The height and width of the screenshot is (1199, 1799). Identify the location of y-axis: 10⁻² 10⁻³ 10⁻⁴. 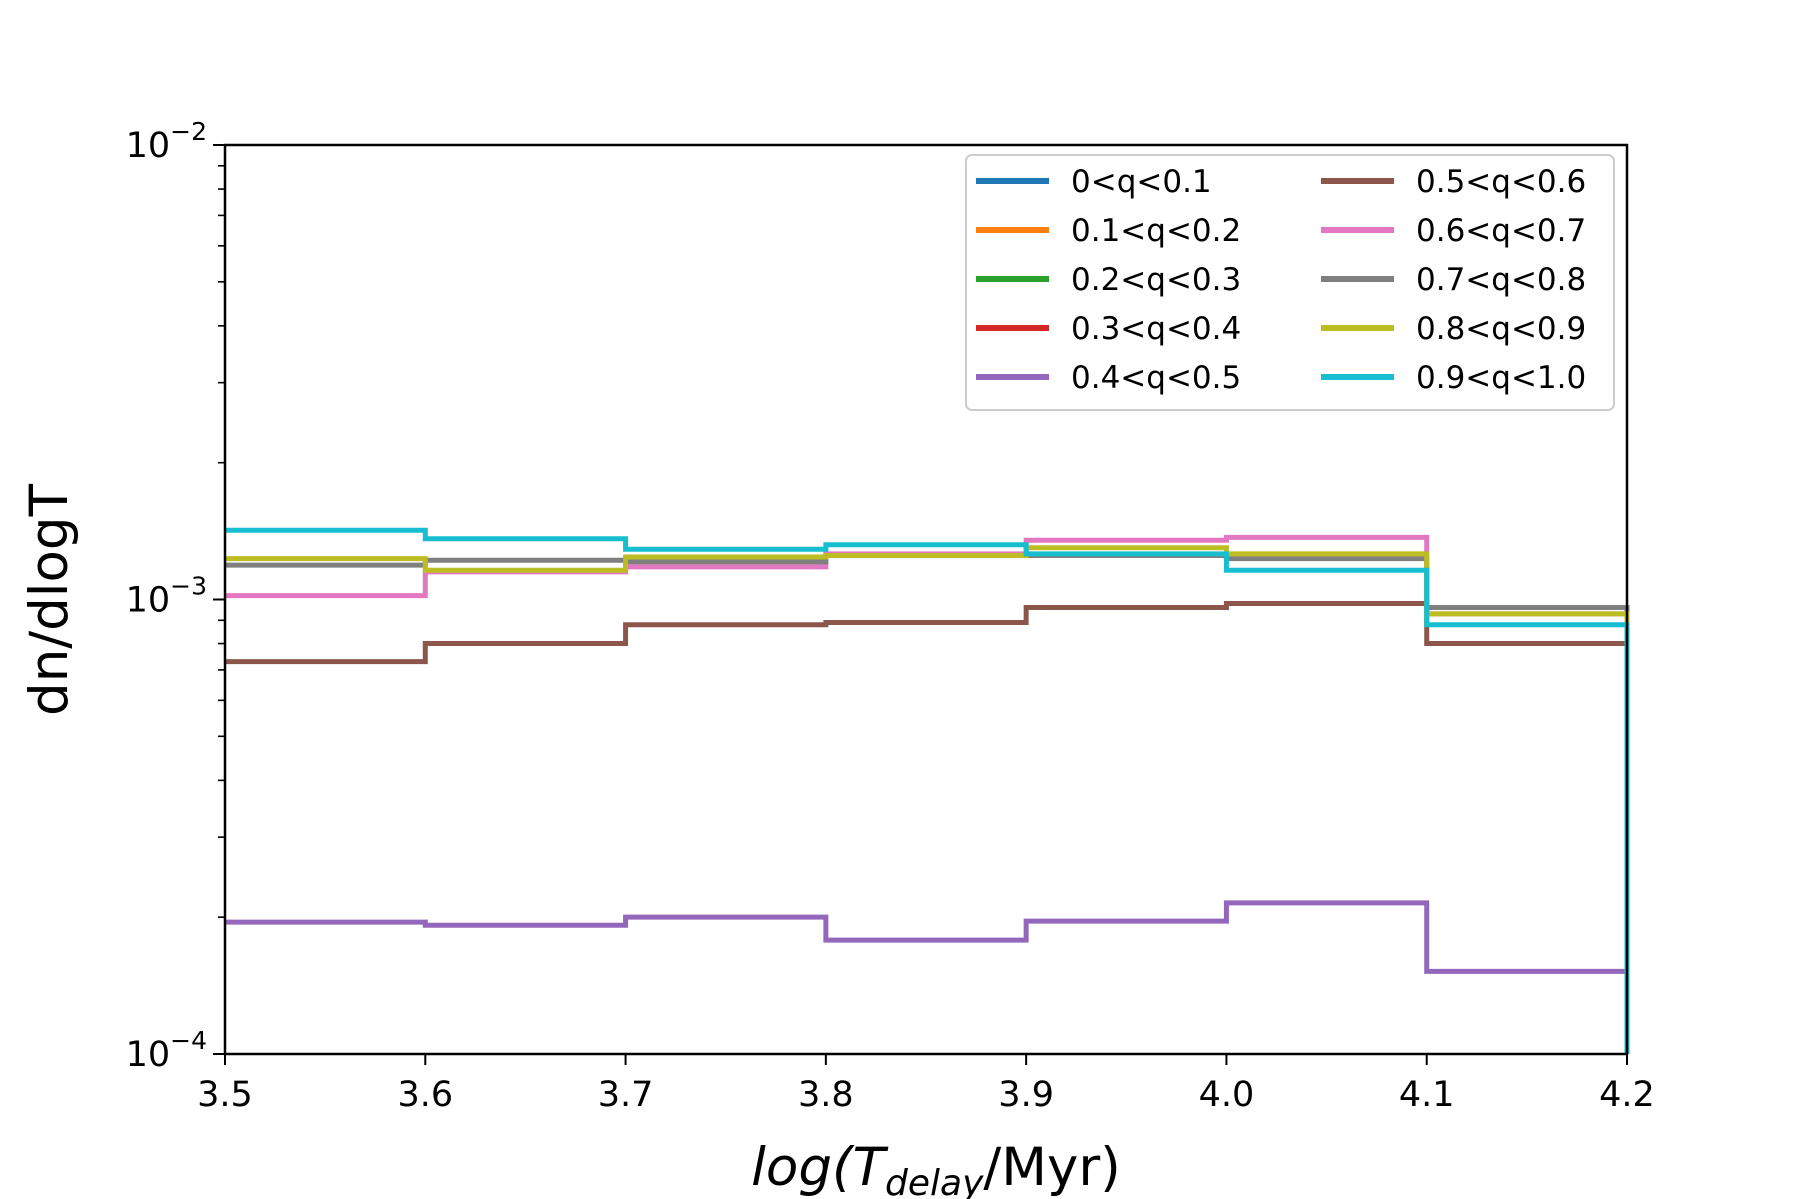
(175, 596).